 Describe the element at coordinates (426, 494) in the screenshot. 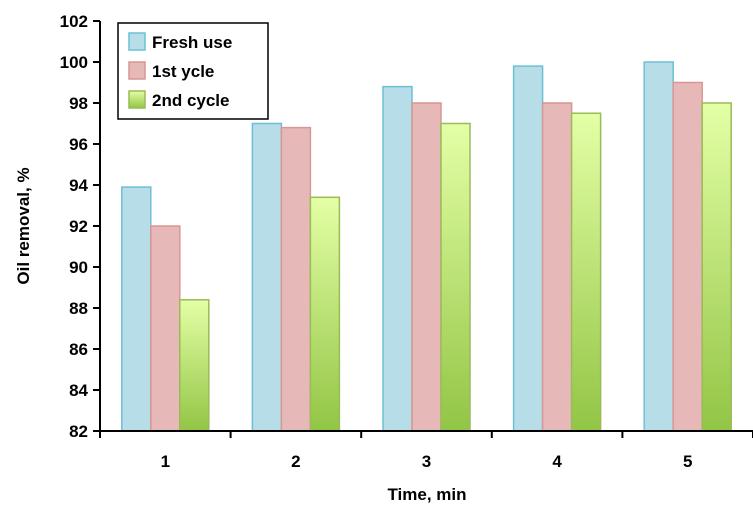

I see `x-axis-title: Time, min` at that location.